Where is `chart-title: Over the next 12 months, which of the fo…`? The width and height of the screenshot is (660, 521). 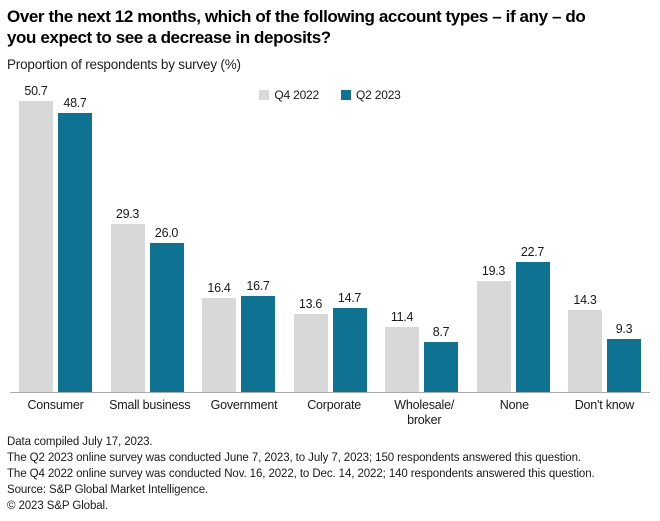
chart-title: Over the next 12 months, which of the fo… is located at coordinates (296, 27).